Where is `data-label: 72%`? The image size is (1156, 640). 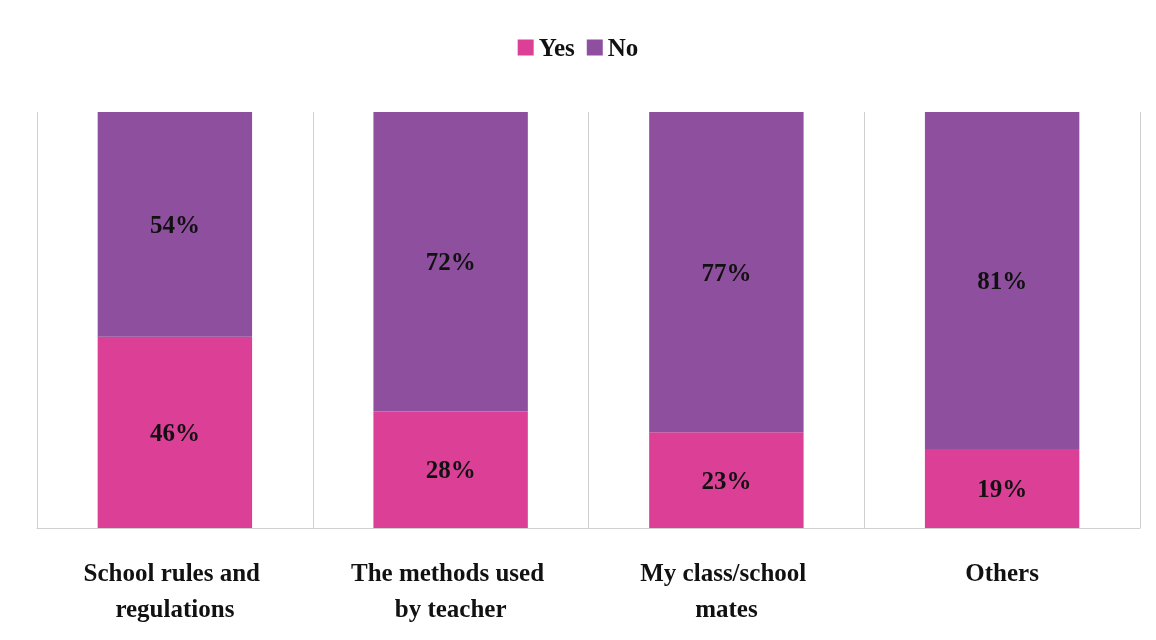 data-label: 72% is located at coordinates (450, 262).